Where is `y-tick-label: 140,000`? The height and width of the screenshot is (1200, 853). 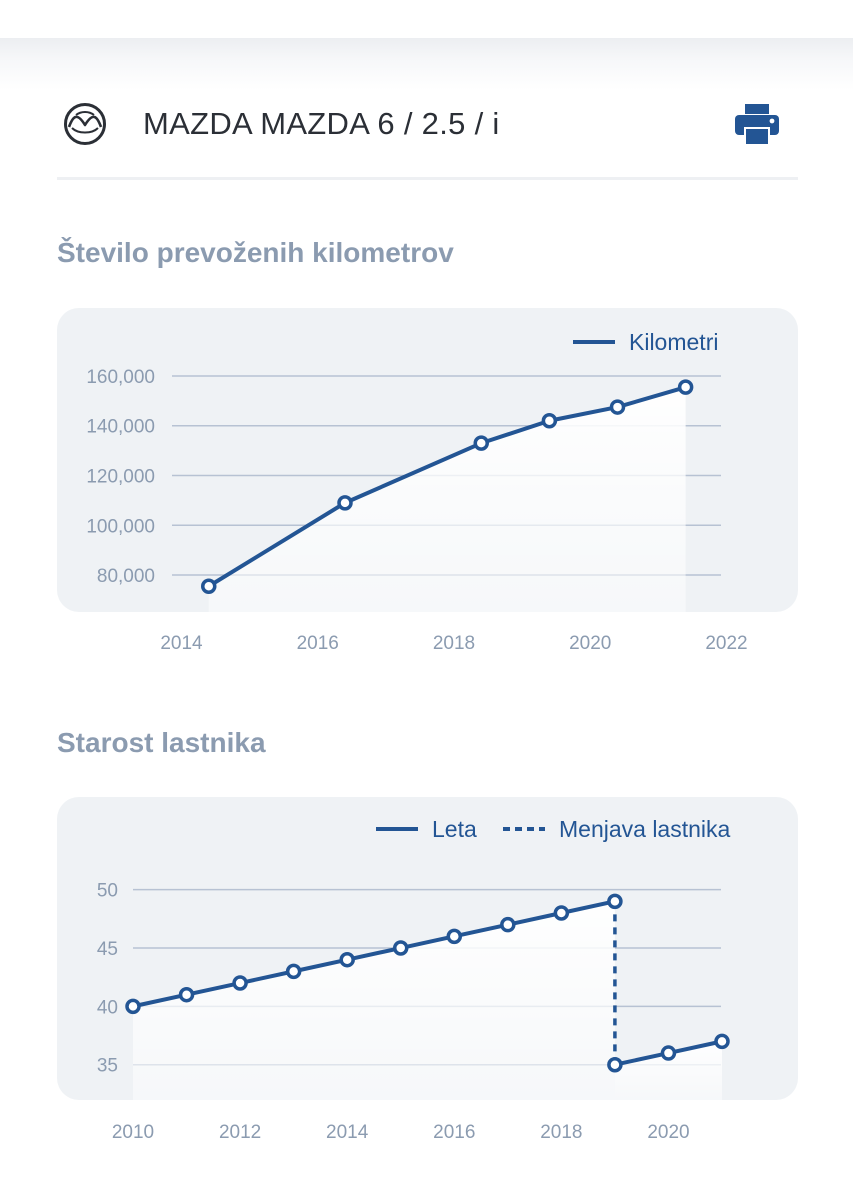 y-tick-label: 140,000 is located at coordinates (120, 427).